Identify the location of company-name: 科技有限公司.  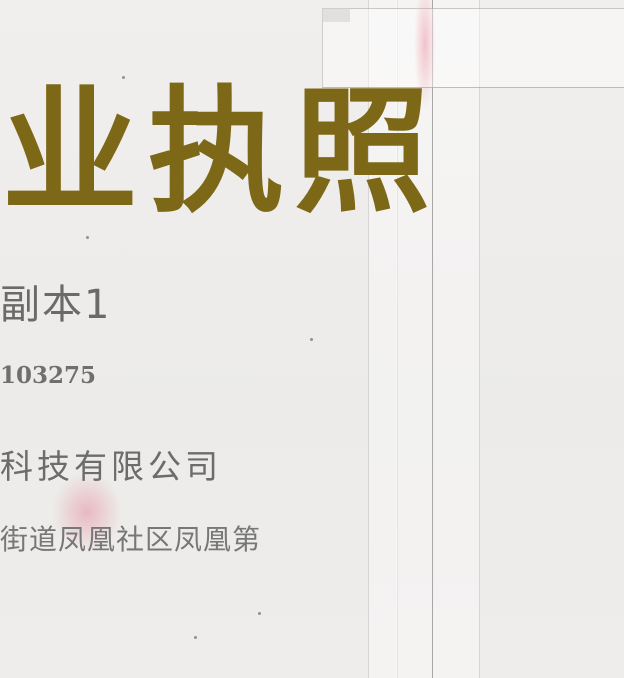
(111, 466).